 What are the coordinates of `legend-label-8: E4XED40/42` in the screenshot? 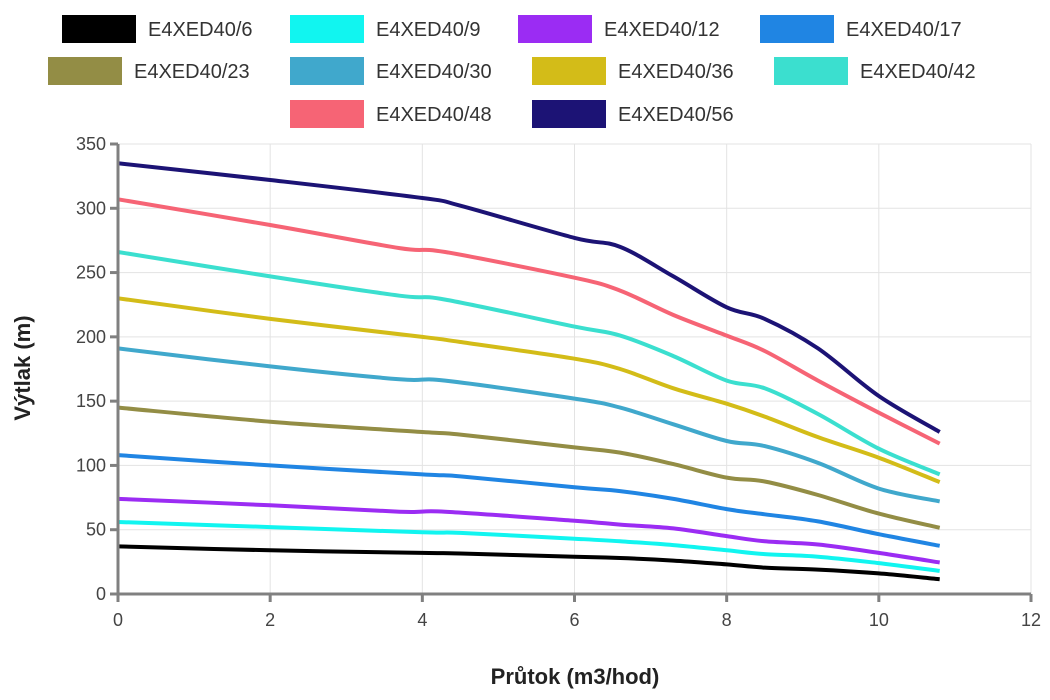 It's located at (918, 72).